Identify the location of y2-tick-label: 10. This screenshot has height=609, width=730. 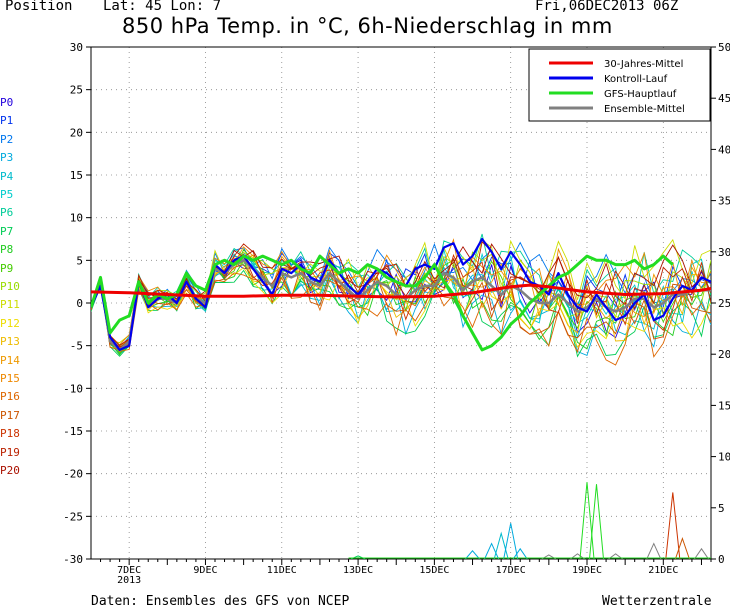
(724, 457).